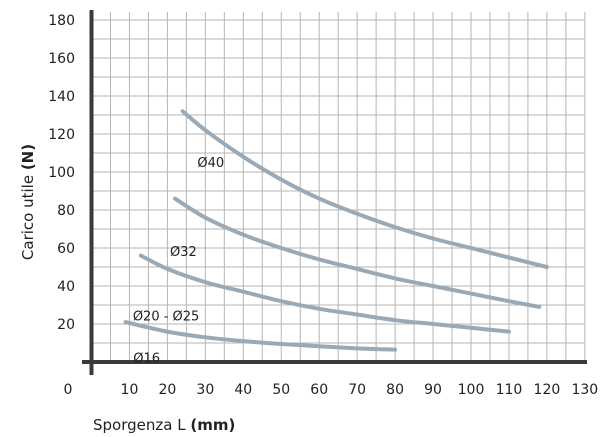 The width and height of the screenshot is (602, 437). What do you see at coordinates (319, 390) in the screenshot?
I see `x-tick-label: 60` at bounding box center [319, 390].